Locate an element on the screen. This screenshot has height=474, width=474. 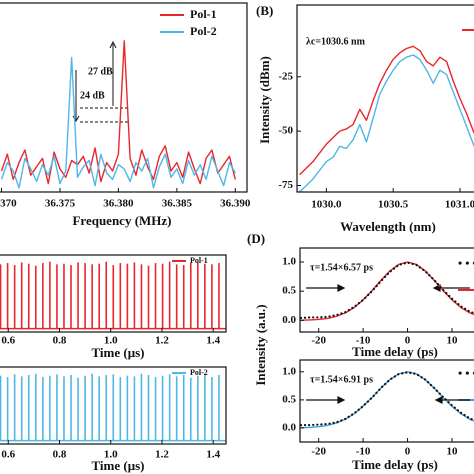
annotation: 24 dB is located at coordinates (92, 95).